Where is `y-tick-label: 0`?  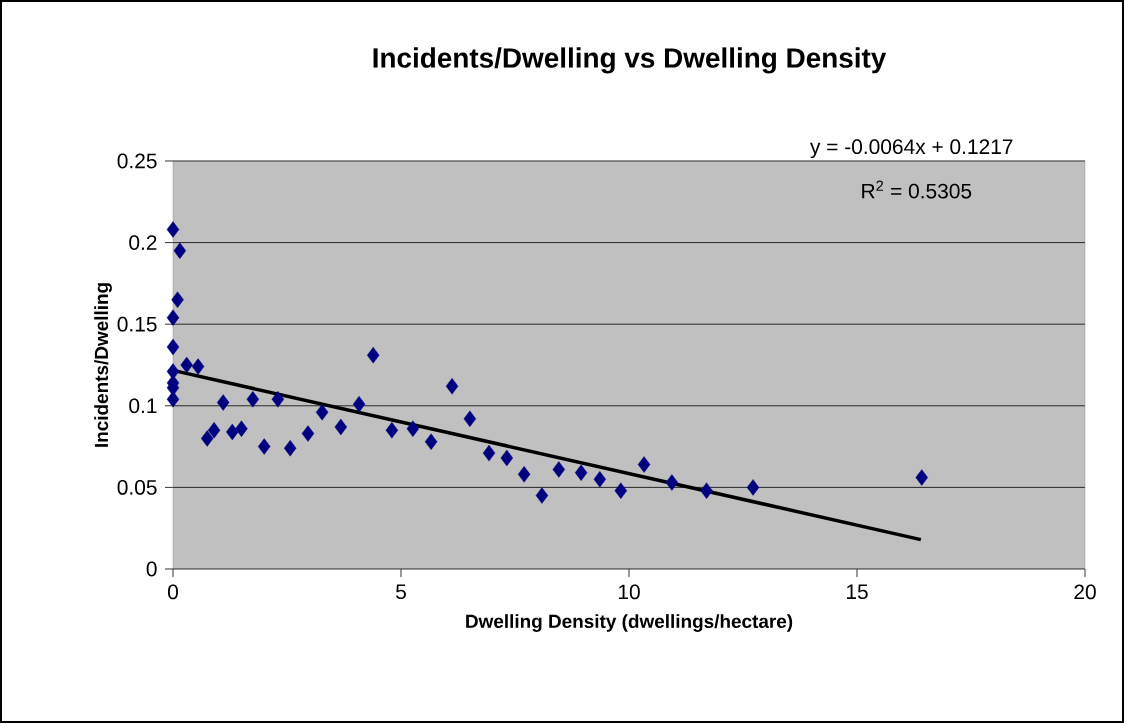
y-tick-label: 0 is located at coordinates (151, 569).